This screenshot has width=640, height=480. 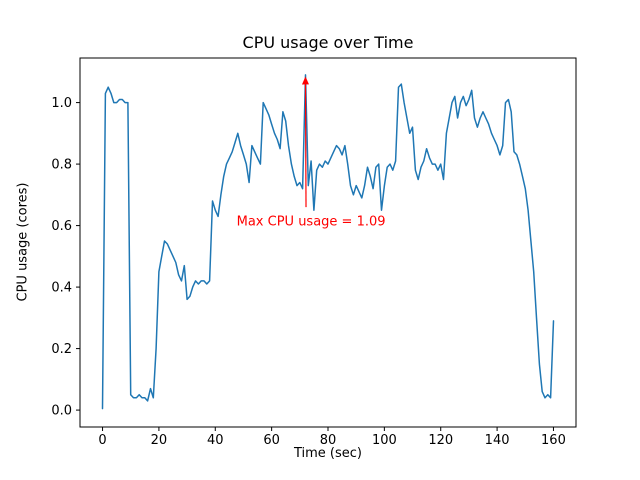 I want to click on max-annotation-arrow-shaft, so click(x=305, y=146).